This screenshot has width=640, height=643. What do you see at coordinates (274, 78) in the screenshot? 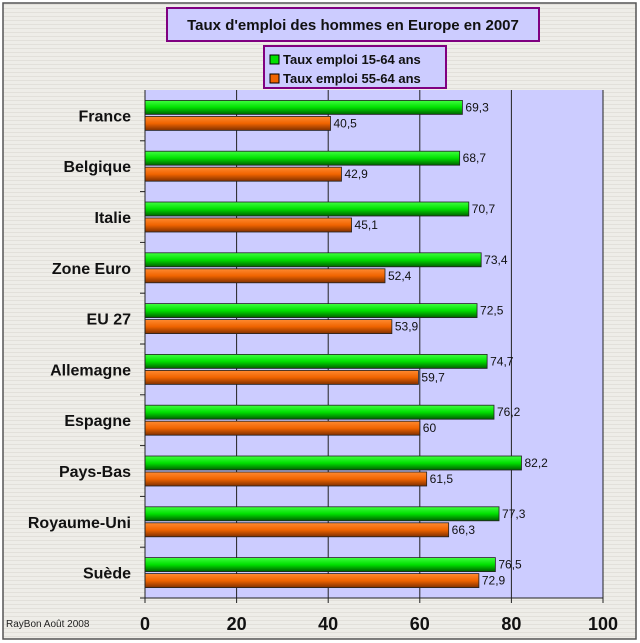
I see `legend-swatch-orange` at bounding box center [274, 78].